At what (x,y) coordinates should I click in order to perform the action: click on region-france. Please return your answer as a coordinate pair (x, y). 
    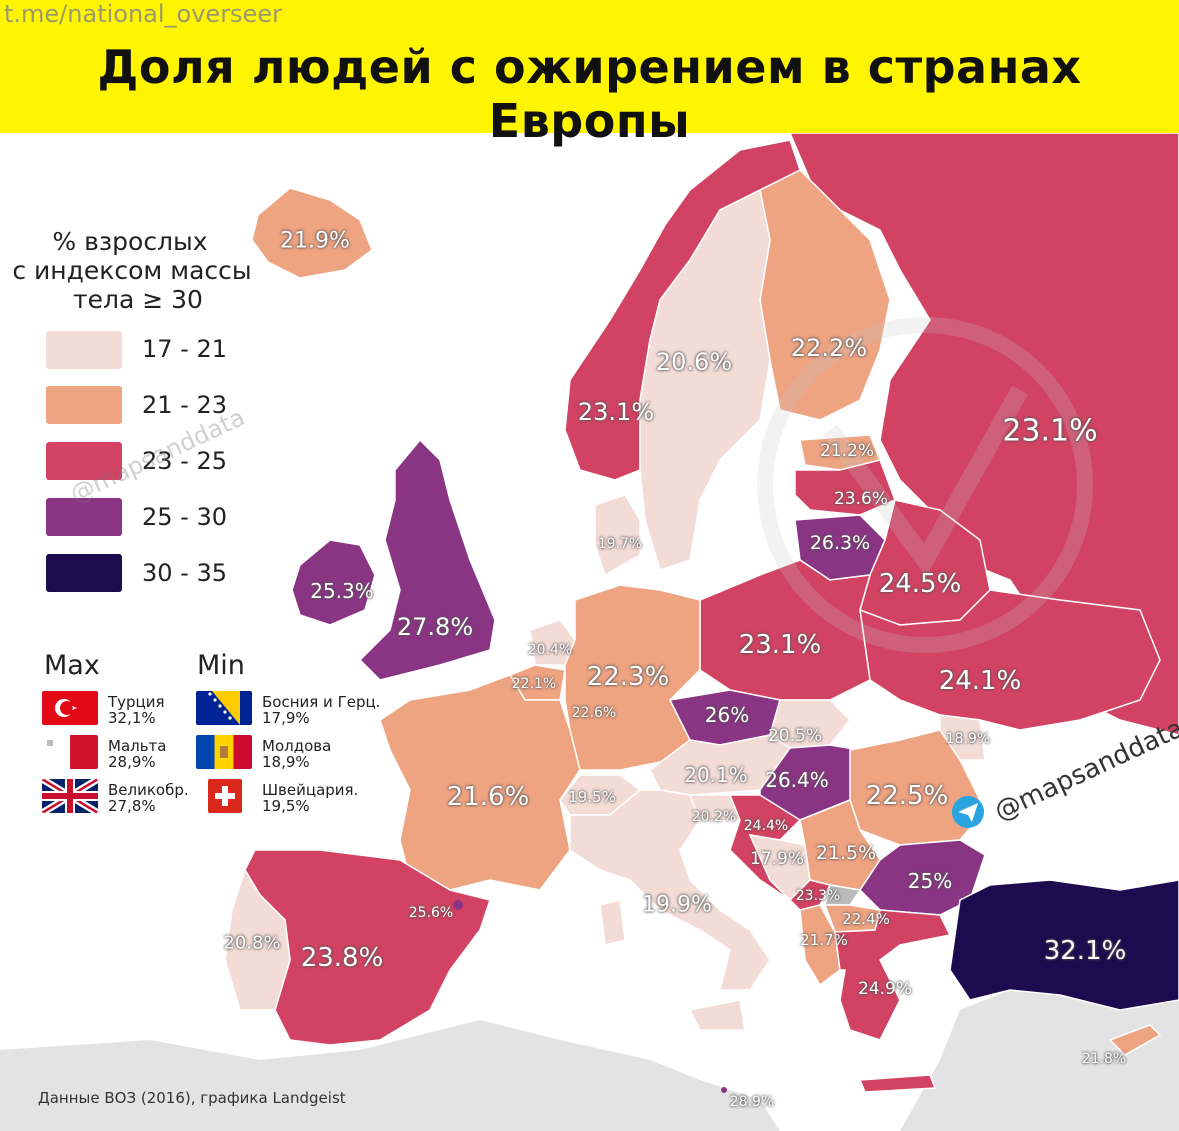
    Looking at the image, I should click on (480, 782).